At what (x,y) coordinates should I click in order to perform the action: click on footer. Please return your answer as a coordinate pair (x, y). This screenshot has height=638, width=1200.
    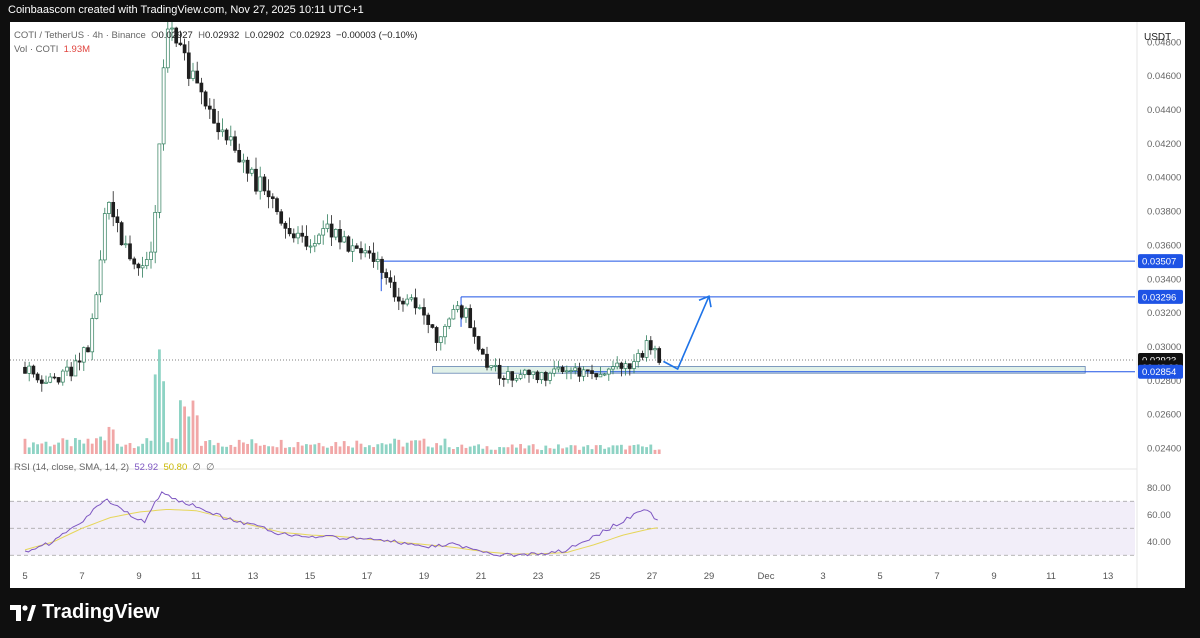
    Looking at the image, I should click on (600, 613).